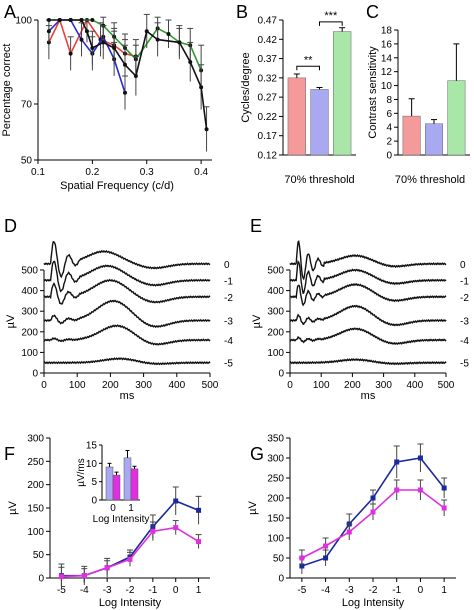  What do you see at coordinates (387, 86) in the screenshot?
I see `y-tick-label-c: 10` at bounding box center [387, 86].